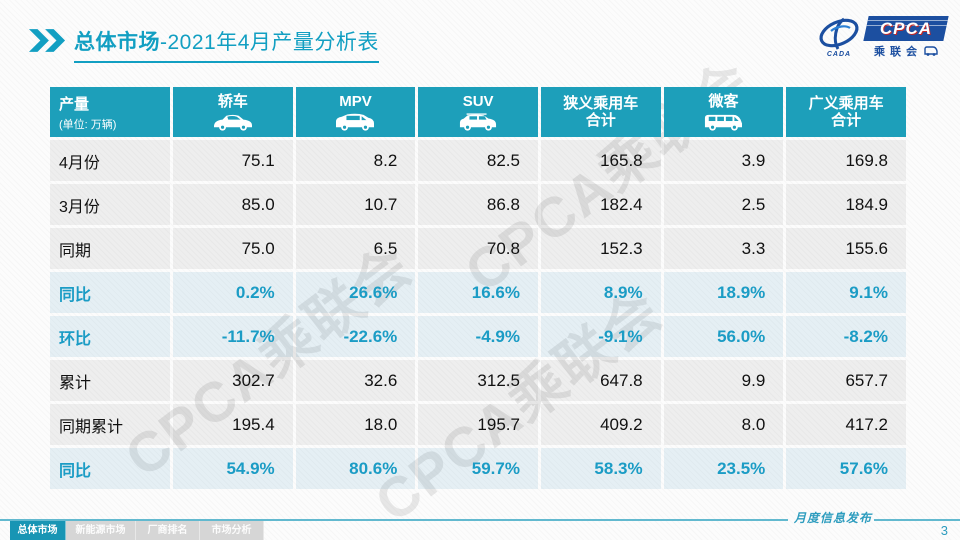 The width and height of the screenshot is (960, 540). Describe the element at coordinates (600, 468) in the screenshot. I see `table-cell: 58.3%` at that location.